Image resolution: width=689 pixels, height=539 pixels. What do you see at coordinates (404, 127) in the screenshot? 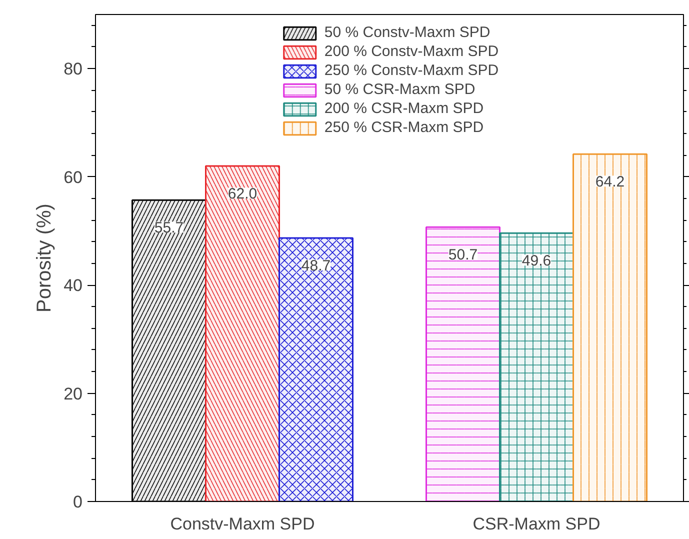
I see `legend-label: 250 % CSR-Maxm SPD` at bounding box center [404, 127].